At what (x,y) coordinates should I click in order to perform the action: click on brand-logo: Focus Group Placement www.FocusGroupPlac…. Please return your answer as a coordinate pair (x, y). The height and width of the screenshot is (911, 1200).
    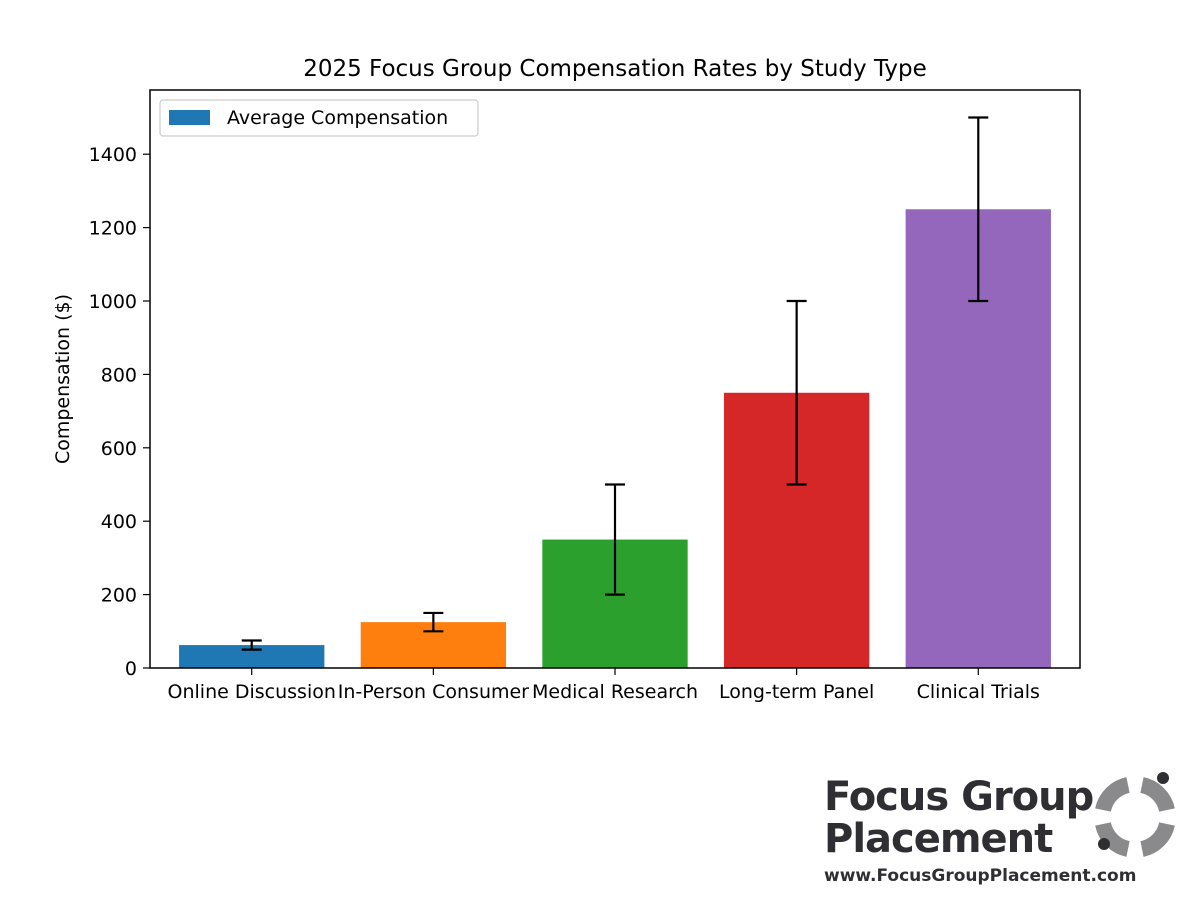
    Looking at the image, I should click on (1002, 834).